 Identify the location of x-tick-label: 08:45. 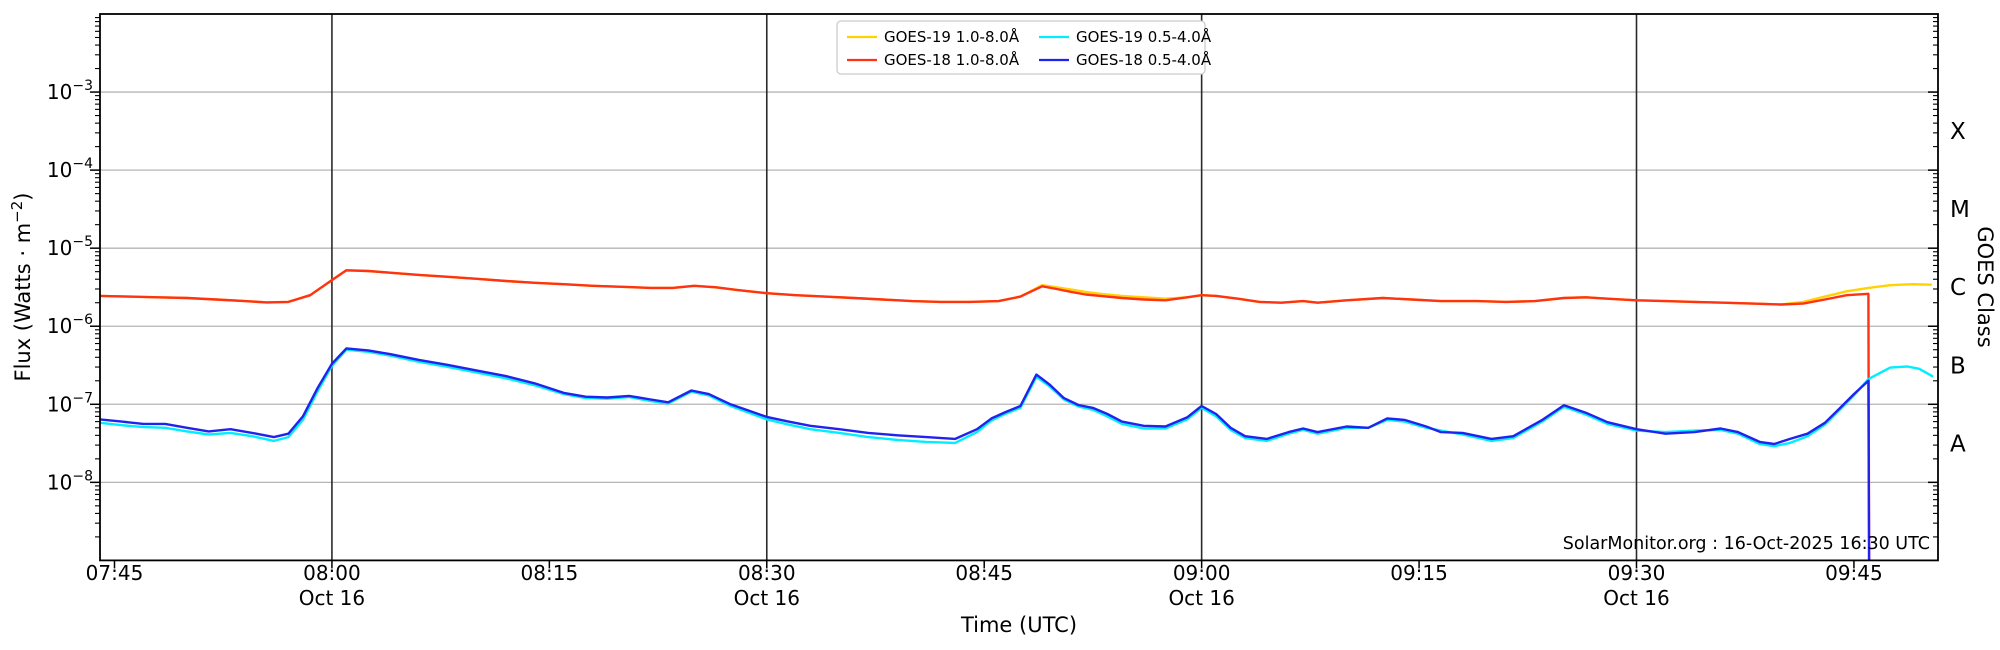
(984, 573).